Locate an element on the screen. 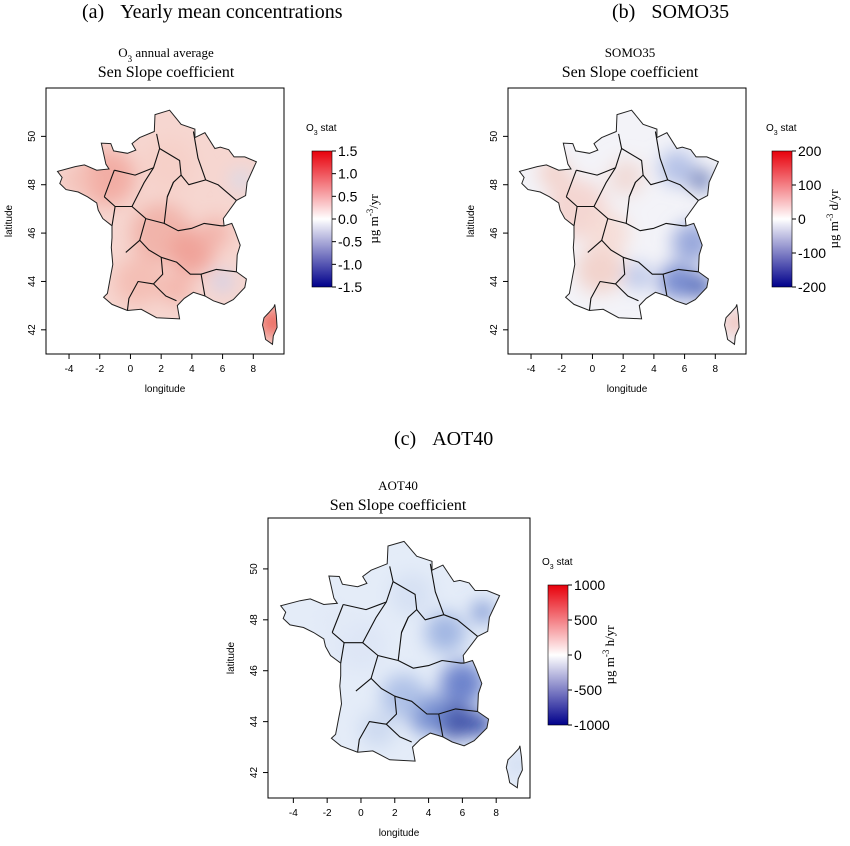 The height and width of the screenshot is (846, 850). plot-title: SOMO35 is located at coordinates (630, 52).